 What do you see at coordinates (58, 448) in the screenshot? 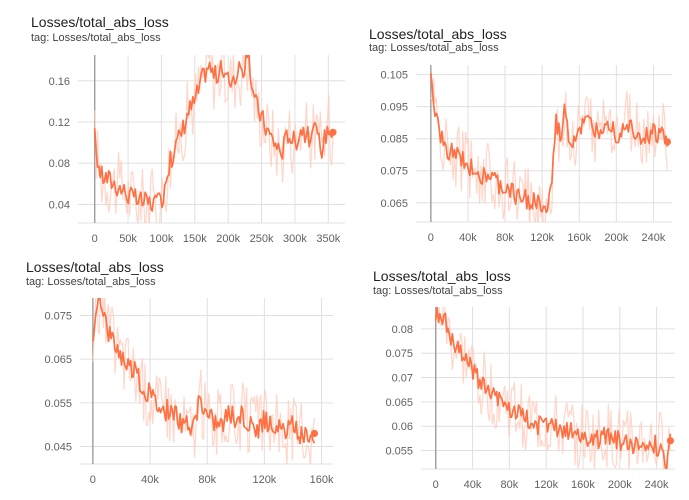
I see `y-tick-label: 0.045` at bounding box center [58, 448].